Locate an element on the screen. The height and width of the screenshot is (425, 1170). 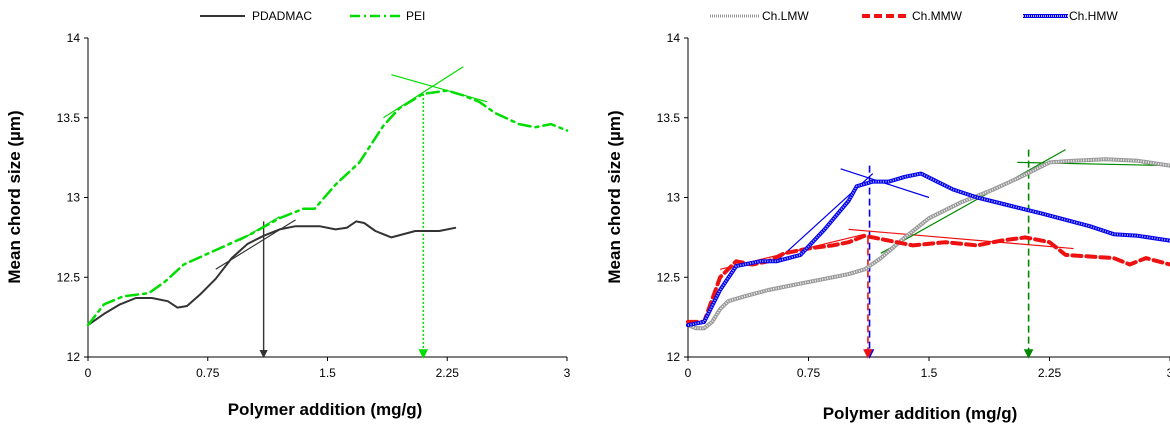
legend-label-ch-mmw: Ch.MMW is located at coordinates (937, 16).